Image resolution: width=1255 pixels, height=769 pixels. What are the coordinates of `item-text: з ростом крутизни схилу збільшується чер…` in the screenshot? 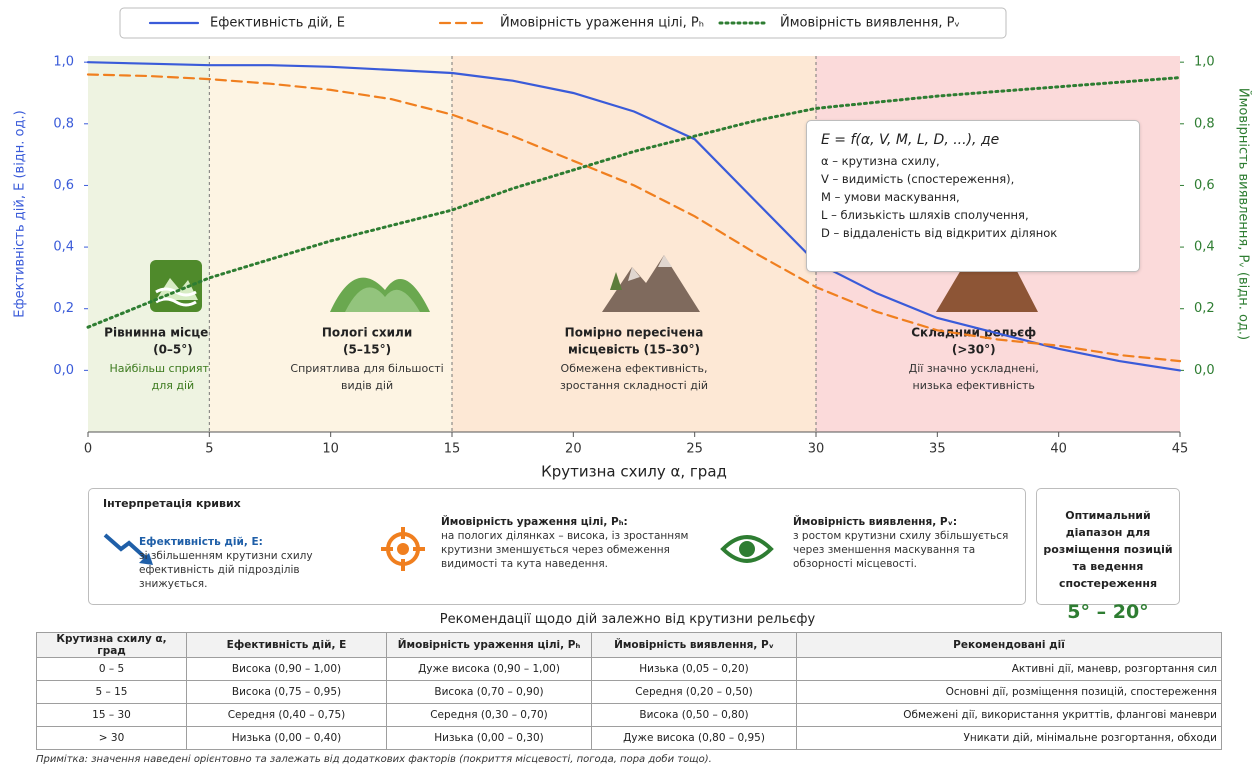 It's located at (901, 550).